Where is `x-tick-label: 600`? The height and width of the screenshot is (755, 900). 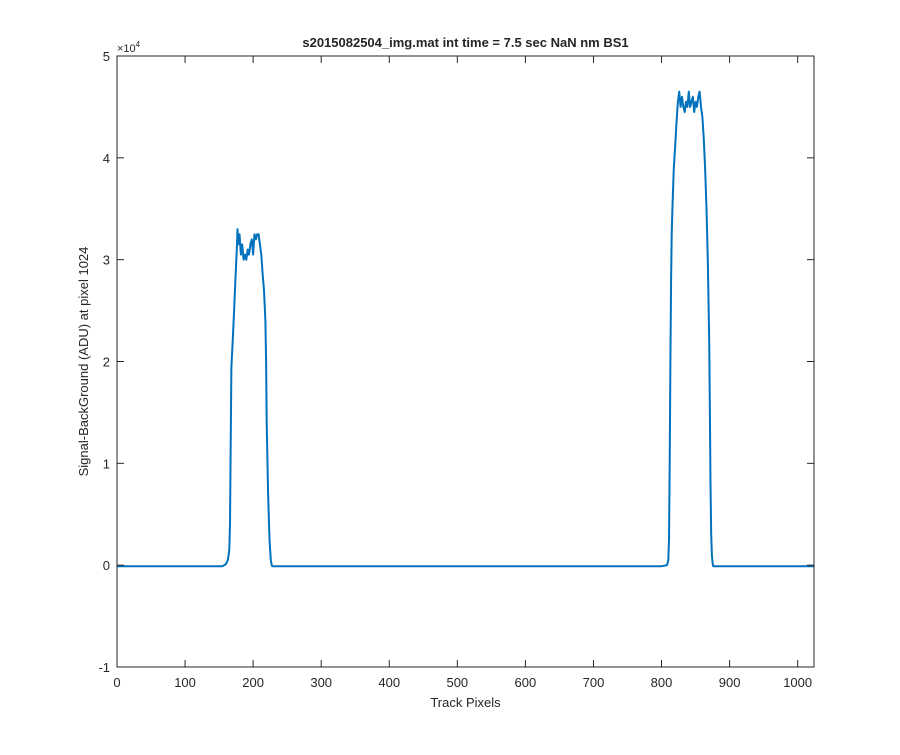
x-tick-label: 600 is located at coordinates (526, 682).